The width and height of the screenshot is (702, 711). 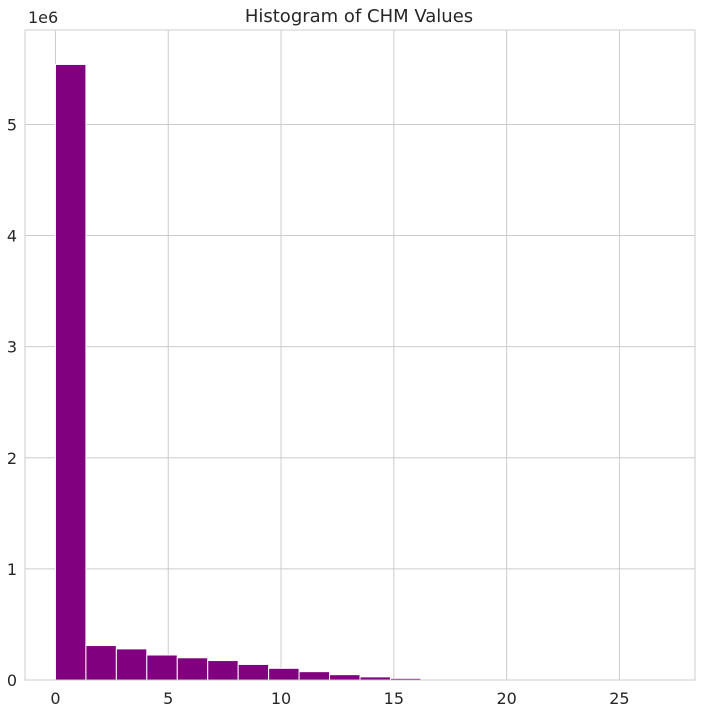 What do you see at coordinates (12, 347) in the screenshot?
I see `y-tick-label: 3` at bounding box center [12, 347].